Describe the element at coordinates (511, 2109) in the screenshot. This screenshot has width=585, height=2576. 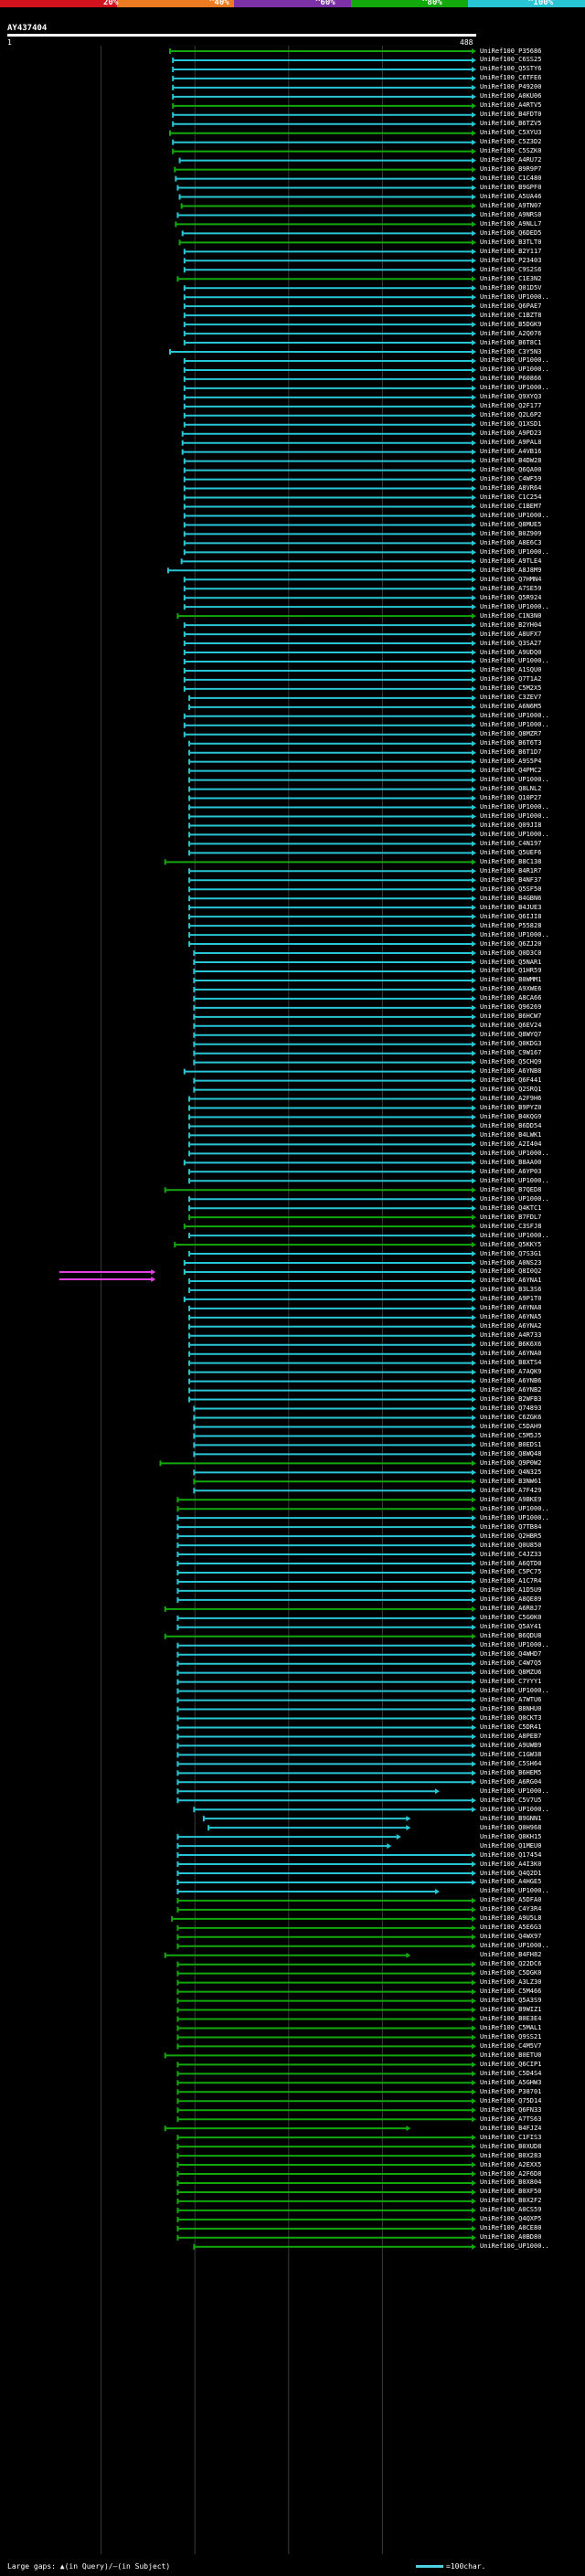
I see `hit-label: UniRef100_Q6FN33` at that location.